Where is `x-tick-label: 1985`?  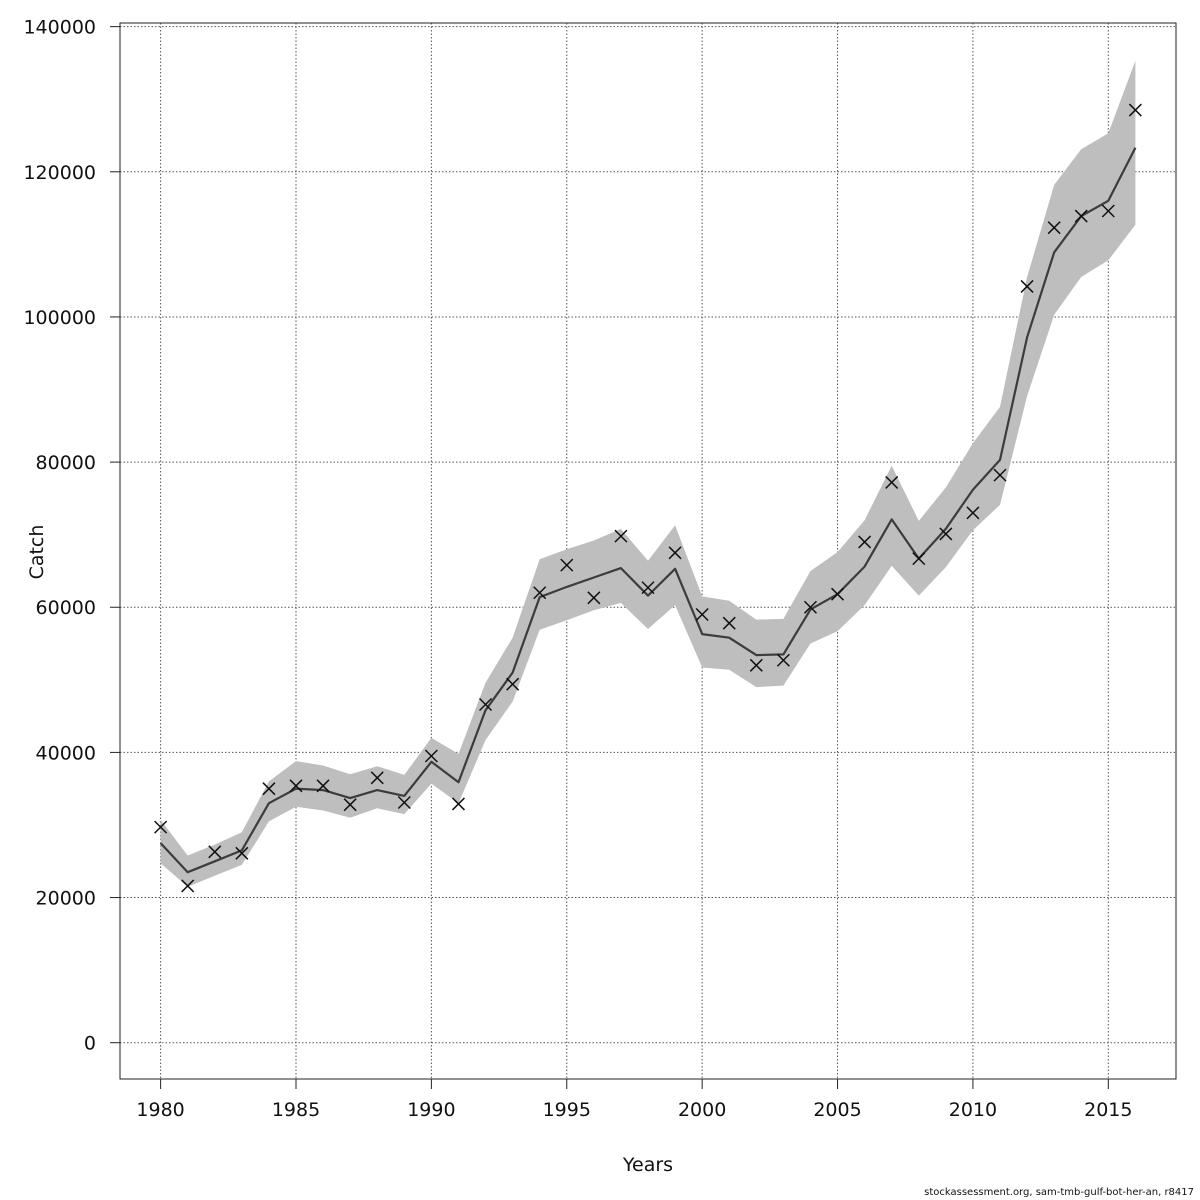
x-tick-label: 1985 is located at coordinates (296, 1110).